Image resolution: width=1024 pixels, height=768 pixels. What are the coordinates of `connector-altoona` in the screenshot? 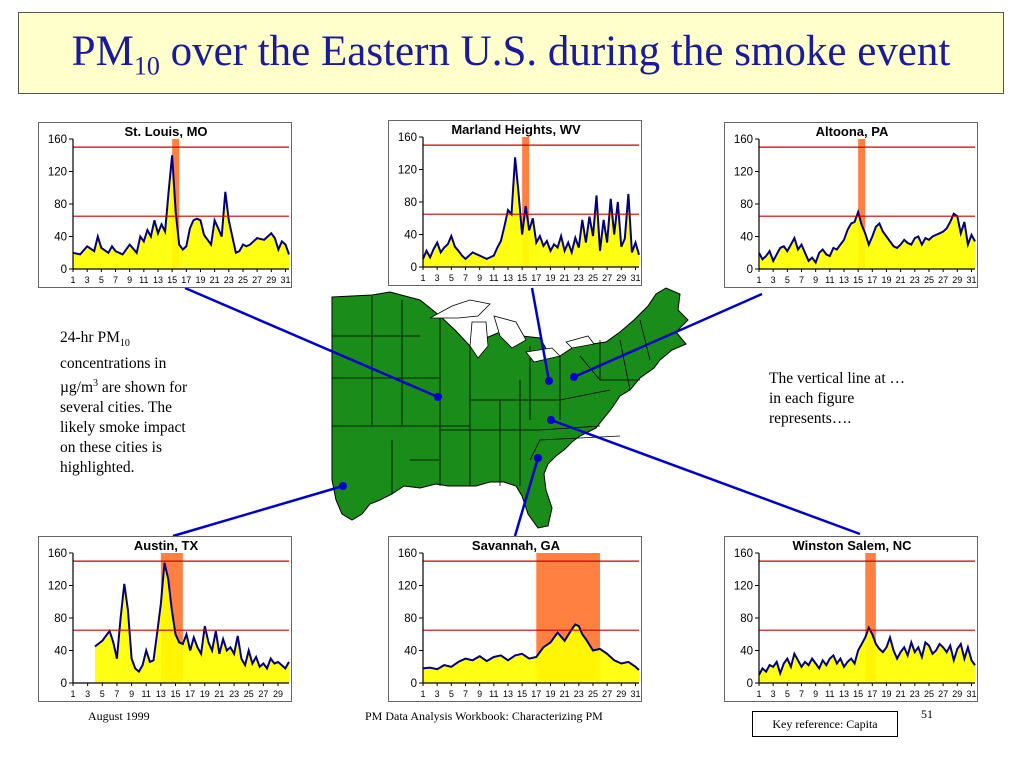 It's located at (668, 335).